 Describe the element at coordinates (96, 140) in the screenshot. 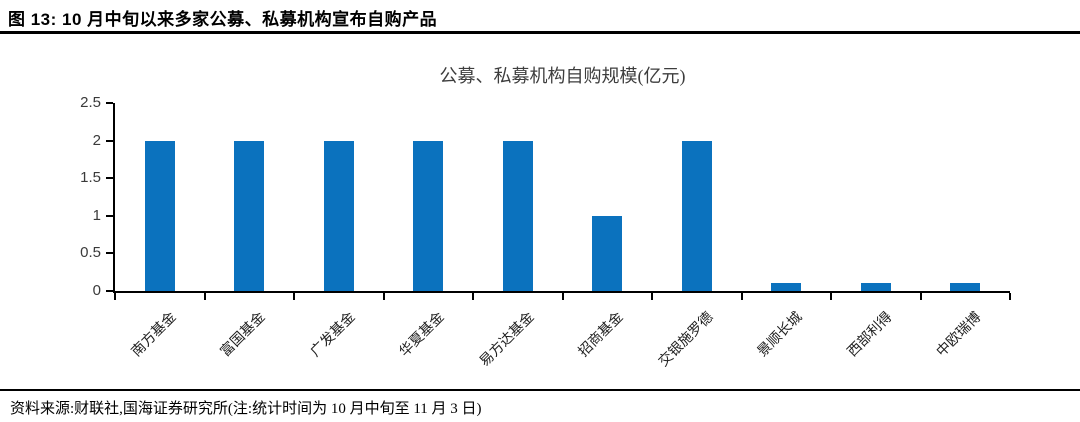

I see `y-axis-tick-label: 2` at that location.